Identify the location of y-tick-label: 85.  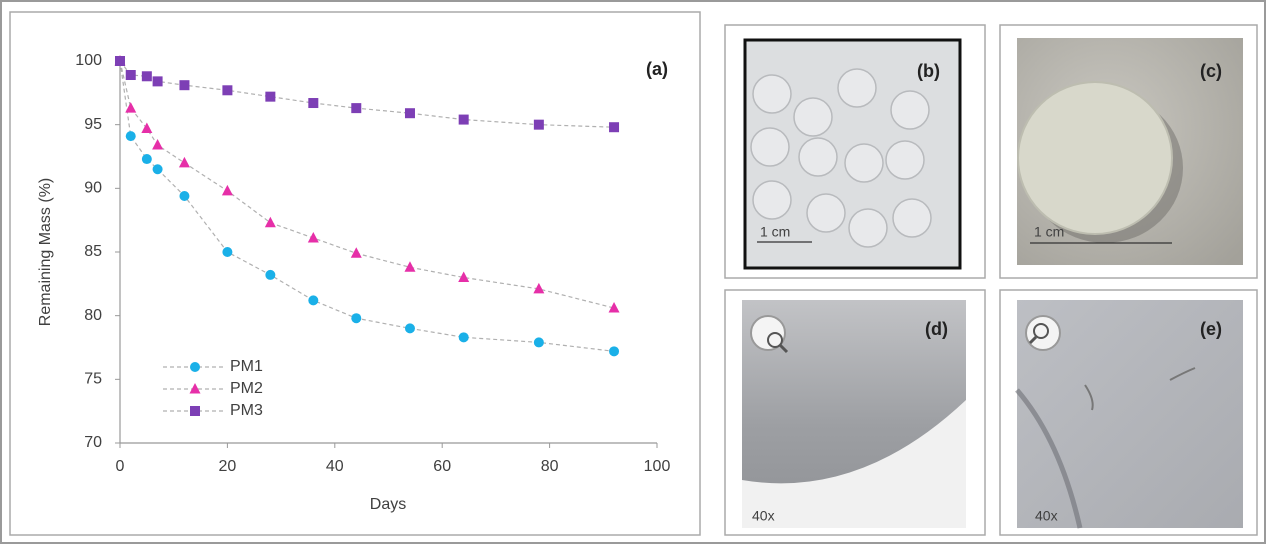
(93, 251).